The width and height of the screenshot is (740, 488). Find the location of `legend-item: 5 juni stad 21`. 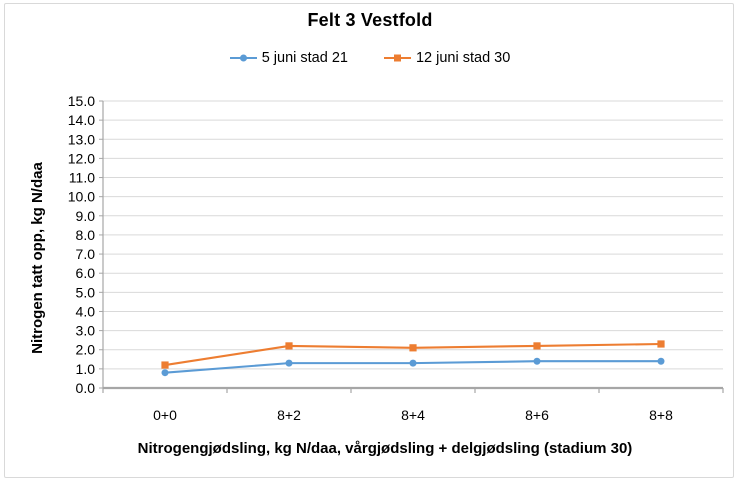

legend-item: 5 juni stad 21 is located at coordinates (288, 58).